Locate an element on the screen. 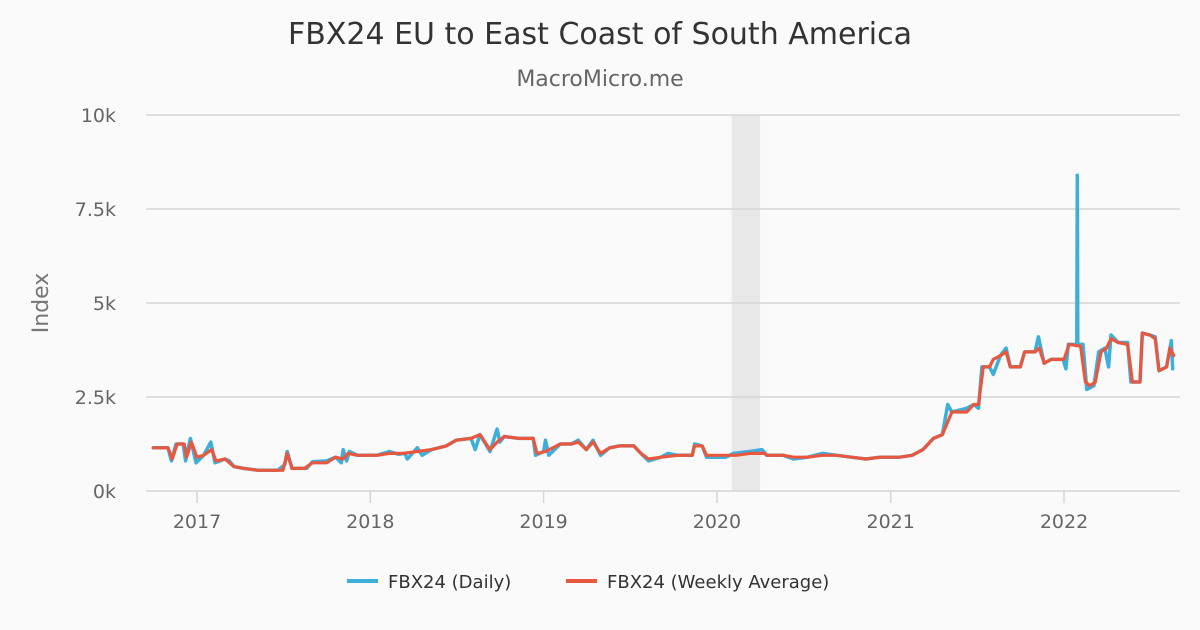 This screenshot has height=630, width=1200. y-tick-label: 7.5k is located at coordinates (95, 210).